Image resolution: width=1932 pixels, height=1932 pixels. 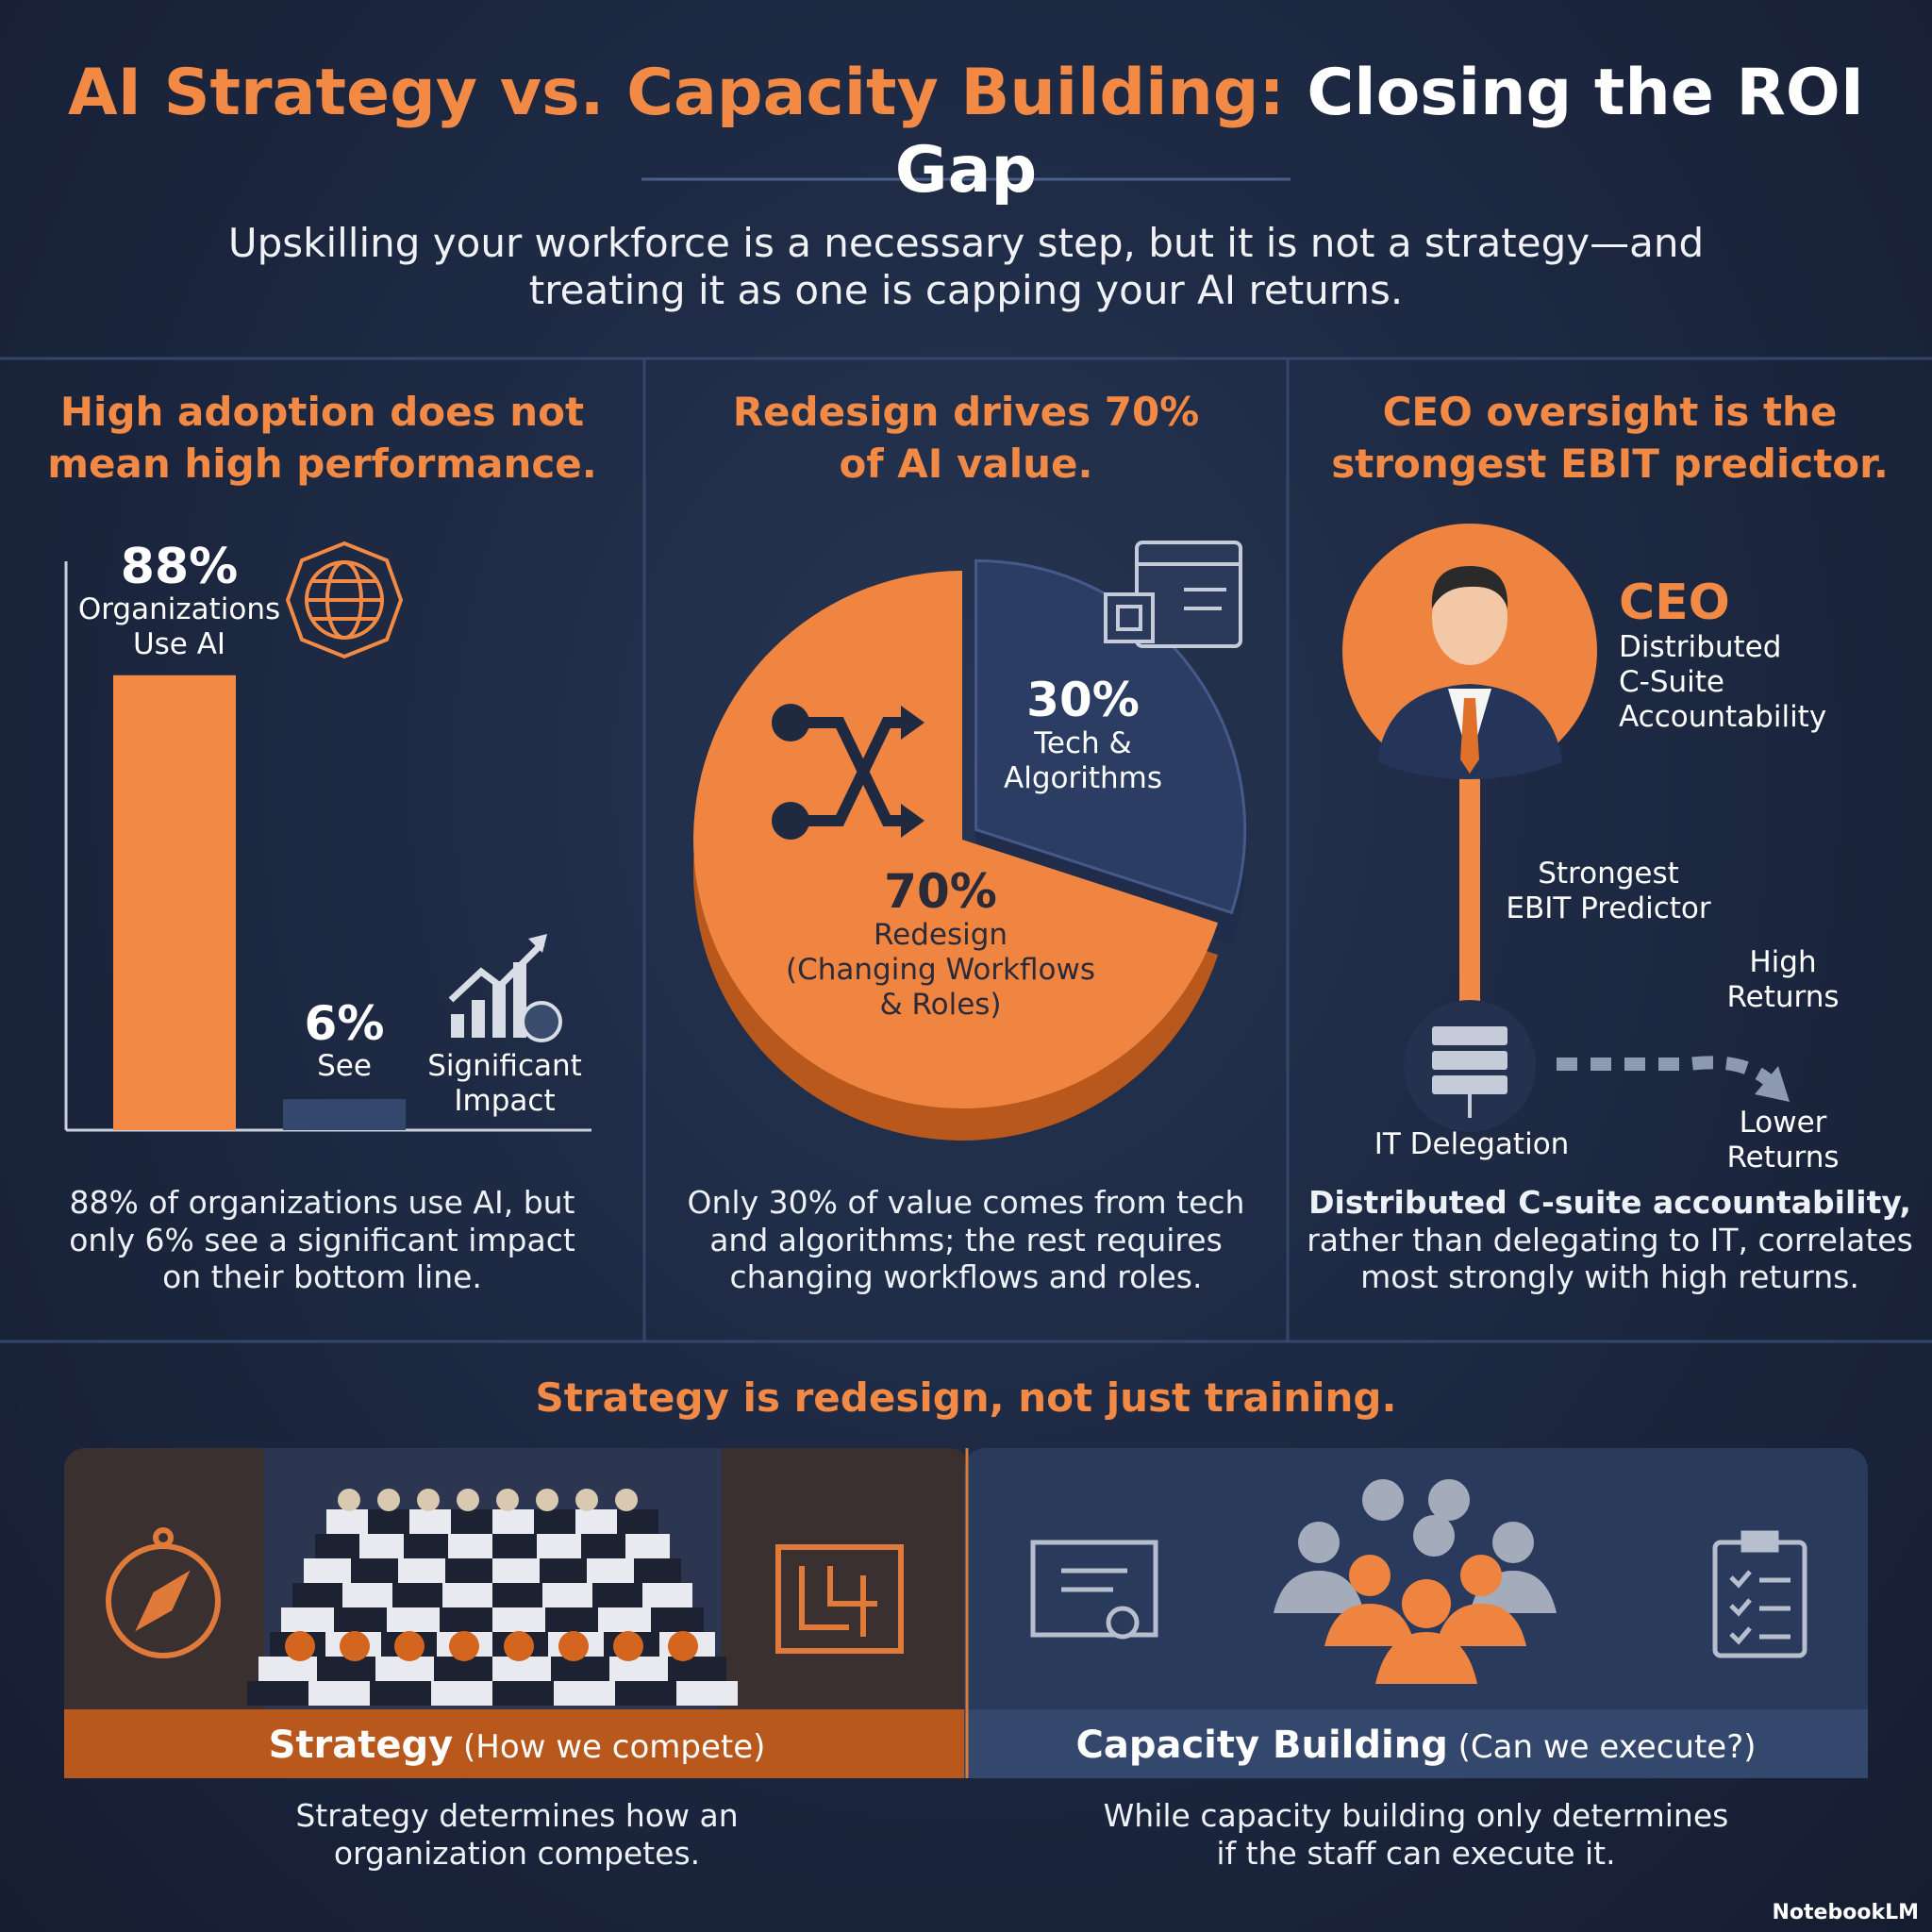 I want to click on ceo-caption: Distributed C-Suite Accountability, so click(x=1723, y=682).